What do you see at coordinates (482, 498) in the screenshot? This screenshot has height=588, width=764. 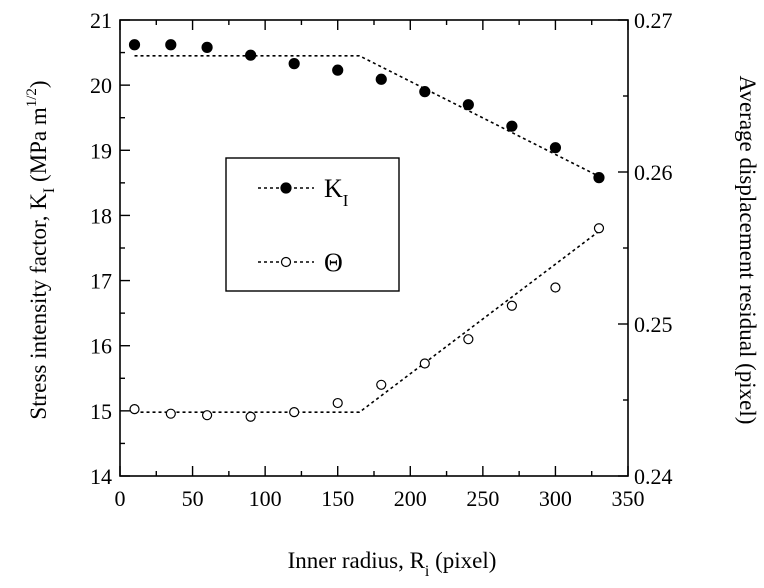 I see `x-tick-label: 250` at bounding box center [482, 498].